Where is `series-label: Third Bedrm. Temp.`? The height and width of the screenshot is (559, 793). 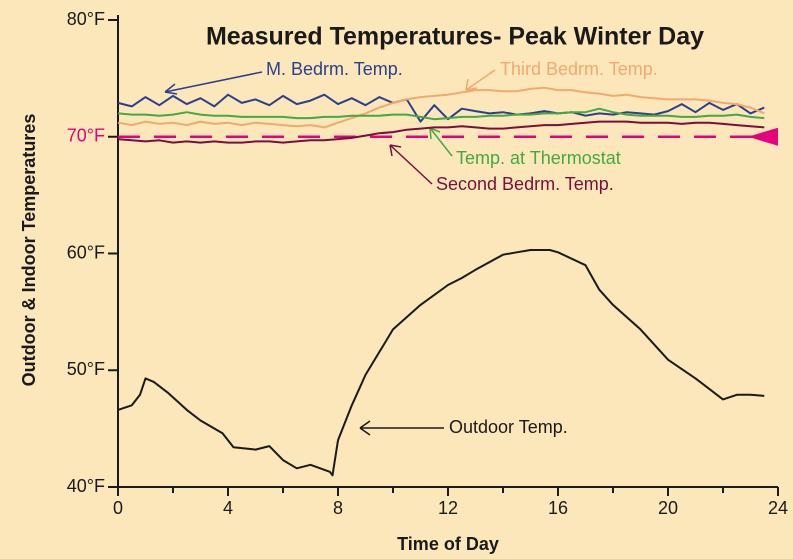 series-label: Third Bedrm. Temp. is located at coordinates (579, 69).